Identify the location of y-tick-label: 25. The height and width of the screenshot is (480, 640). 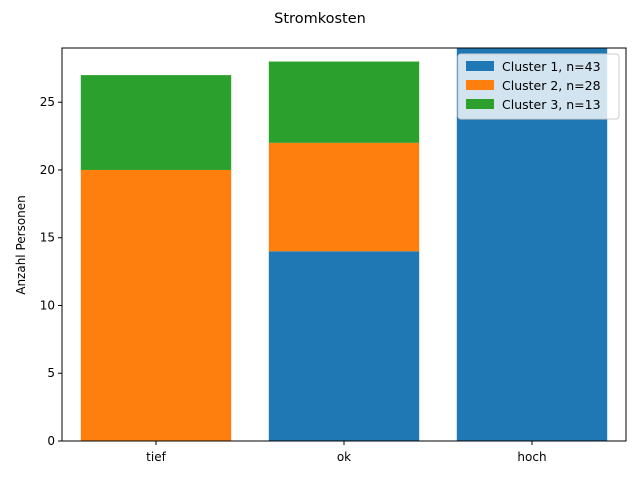
(47, 102).